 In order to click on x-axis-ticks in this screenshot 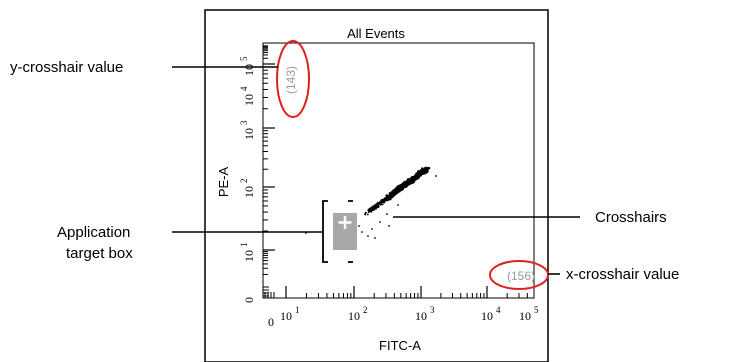, I will do `click(396, 292)`.